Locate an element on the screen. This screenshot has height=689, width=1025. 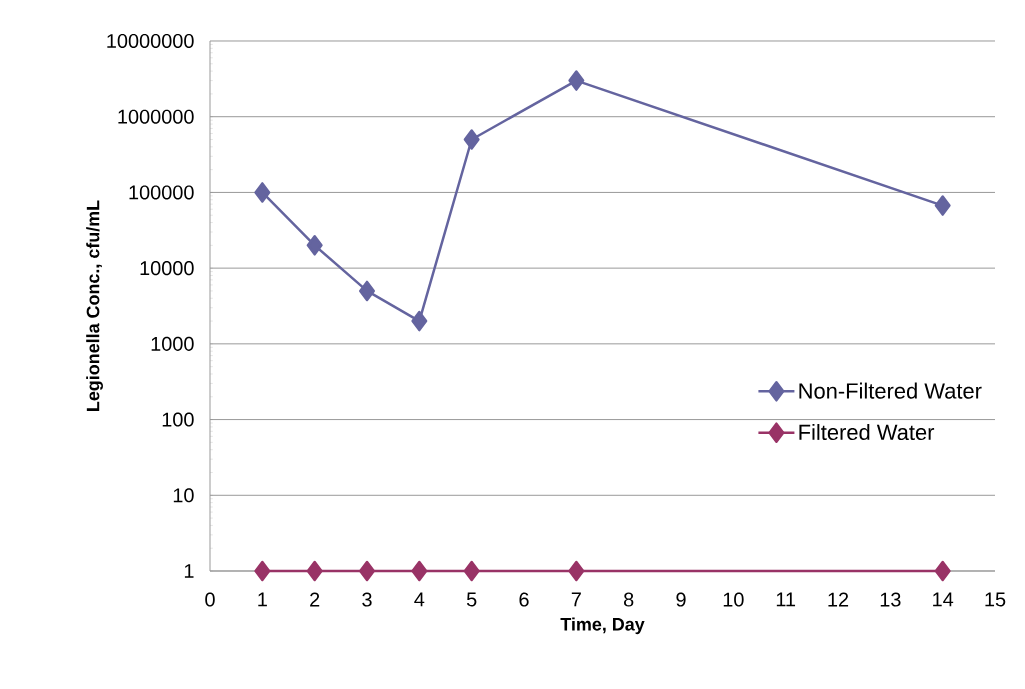
y-tick-label: 1 is located at coordinates (189, 571).